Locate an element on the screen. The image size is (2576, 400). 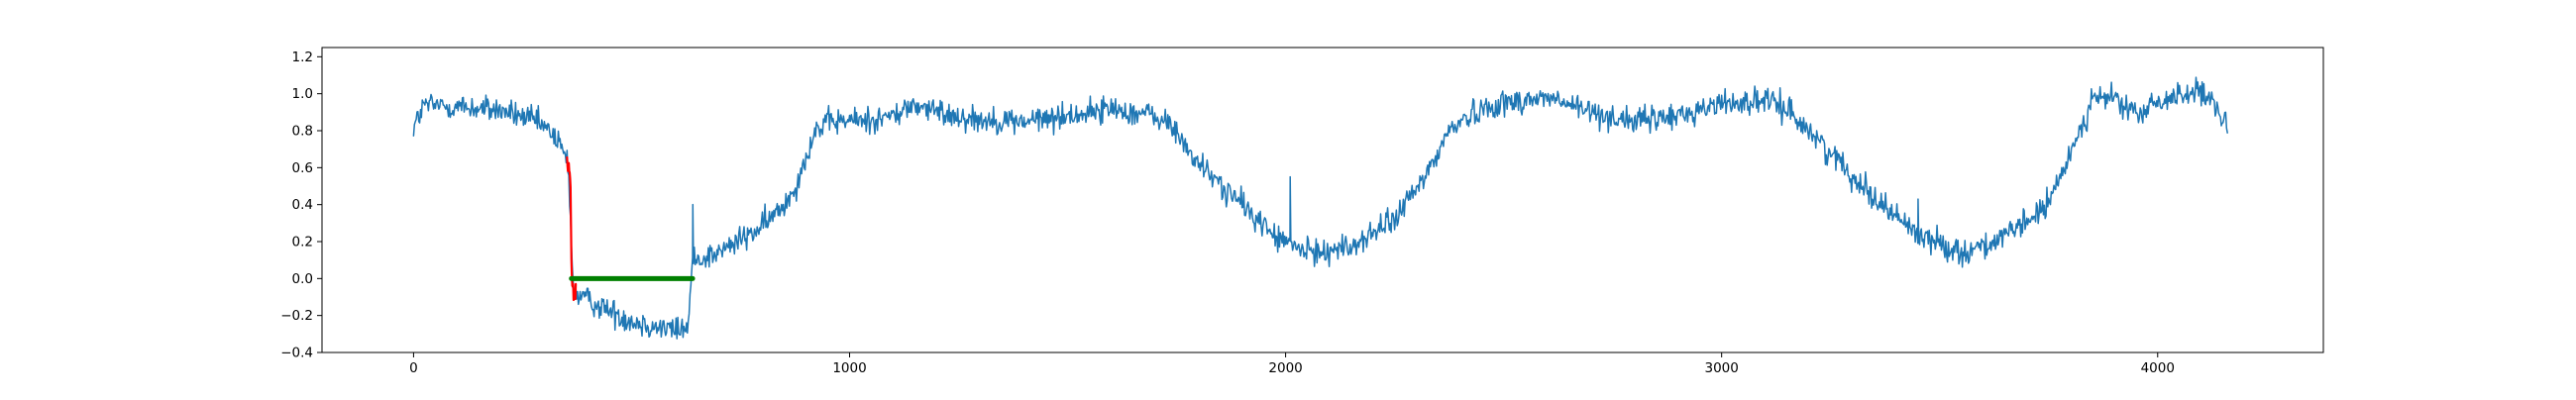
y-tick-label: −0.2 is located at coordinates (296, 316).